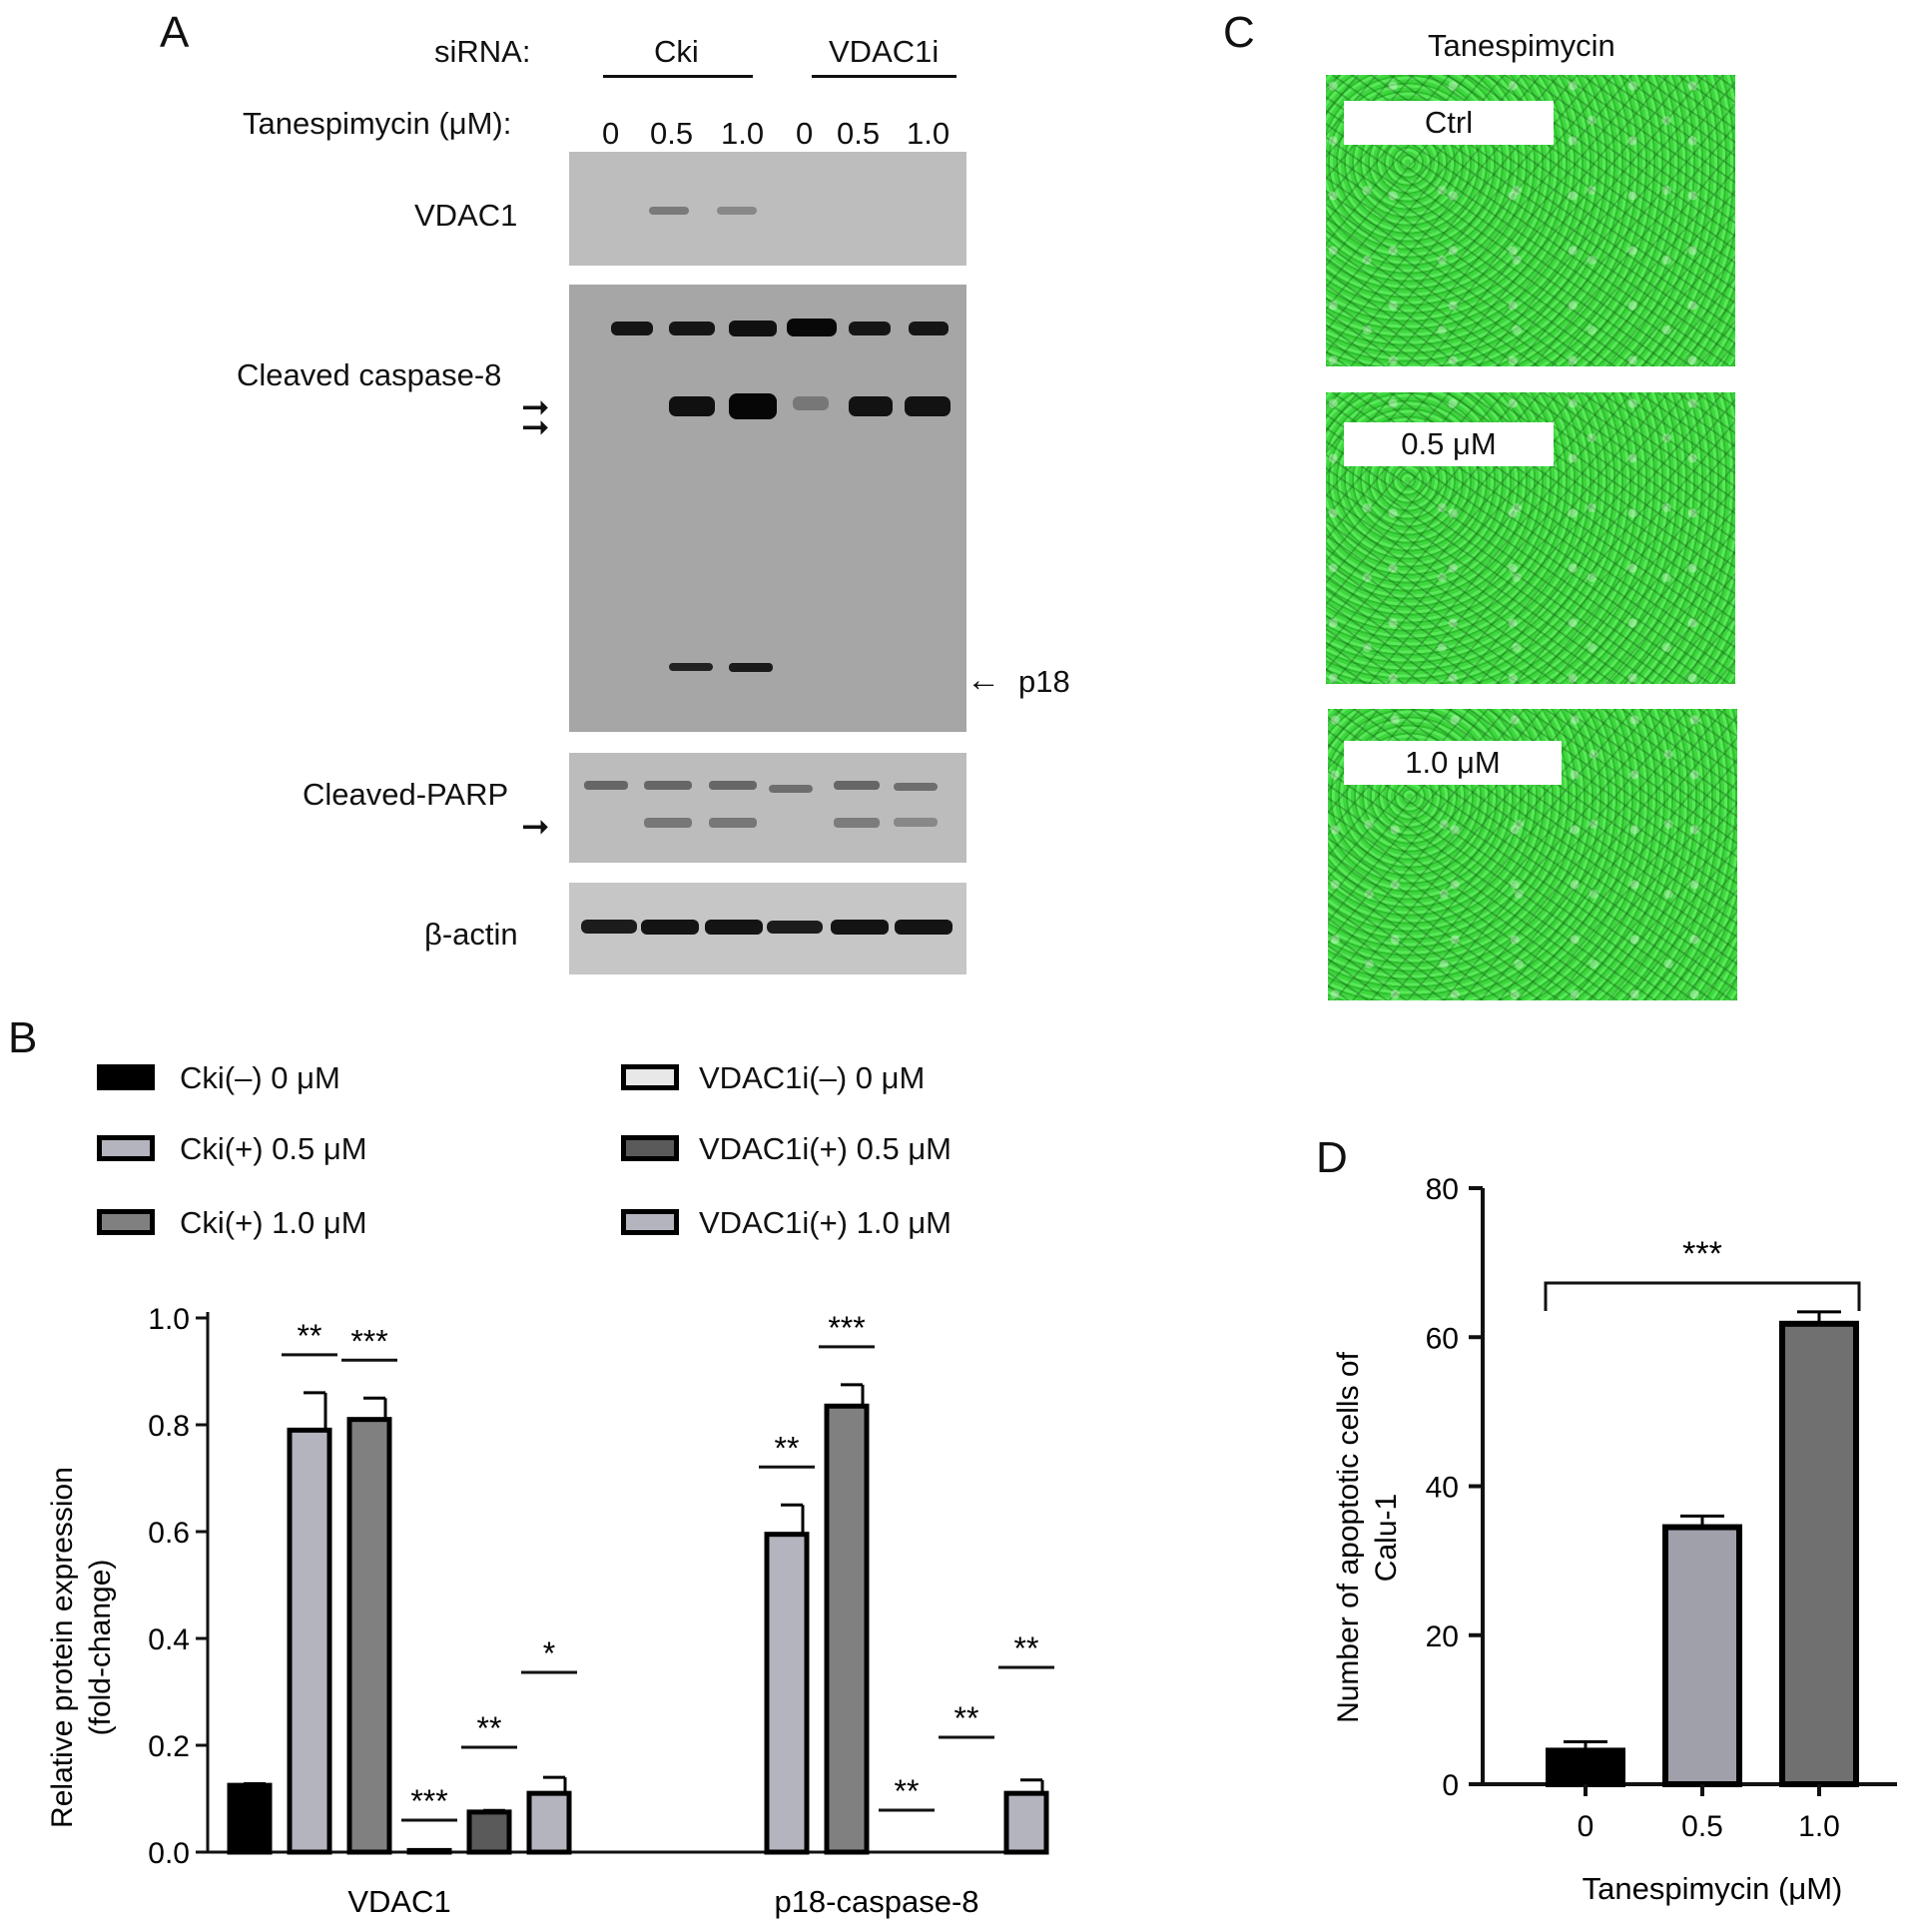  I want to click on x-tick-label: 0, so click(1586, 1826).